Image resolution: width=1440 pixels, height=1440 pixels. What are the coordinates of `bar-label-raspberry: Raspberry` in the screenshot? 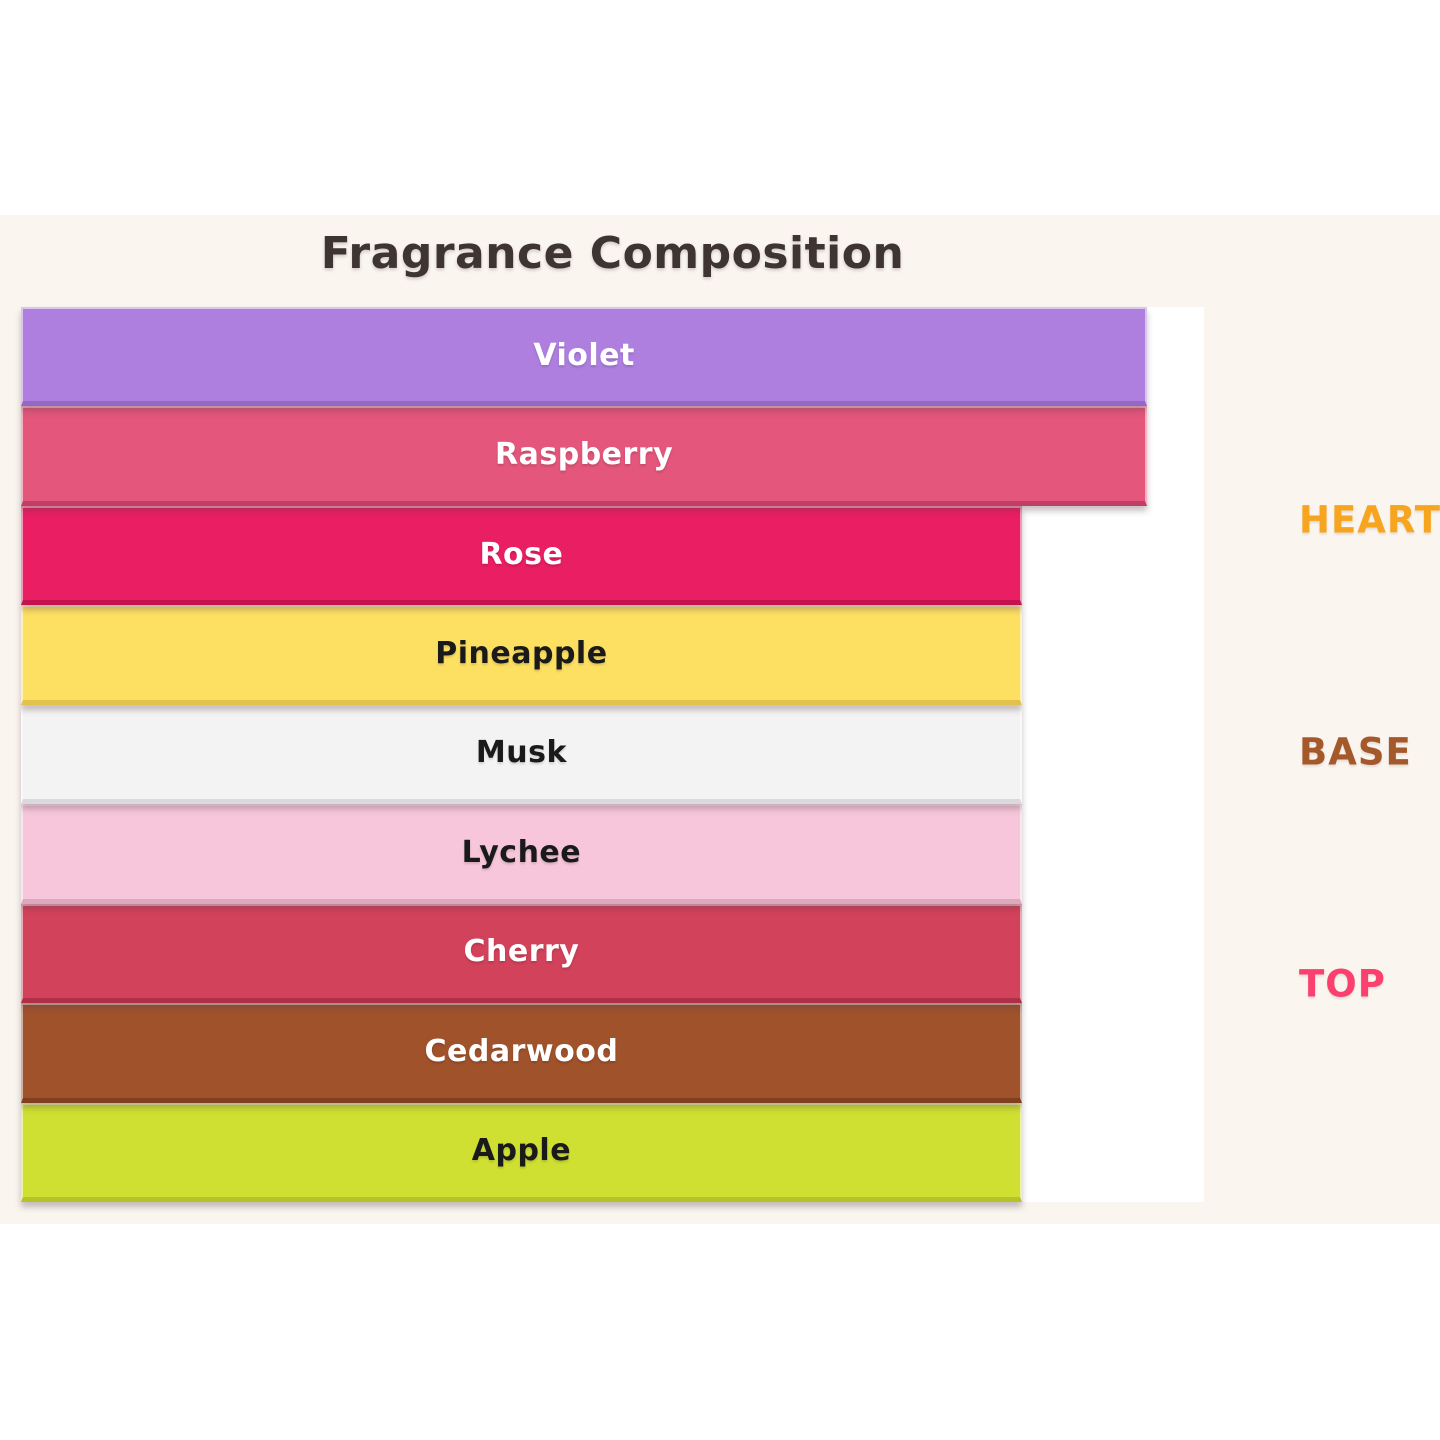 It's located at (584, 455).